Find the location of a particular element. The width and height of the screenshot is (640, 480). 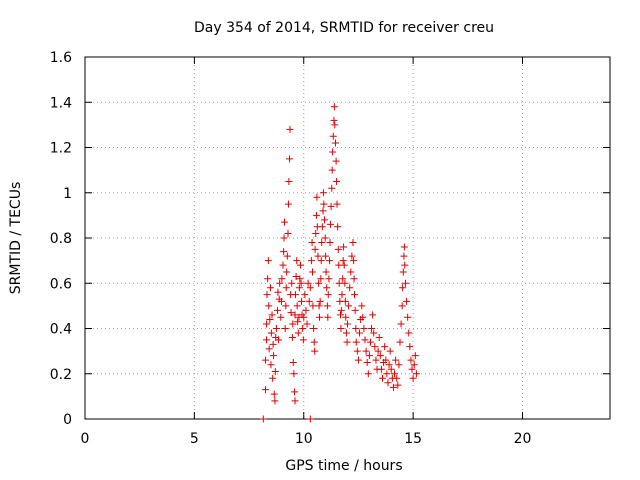

y-tick-label: 0 is located at coordinates (67, 420).